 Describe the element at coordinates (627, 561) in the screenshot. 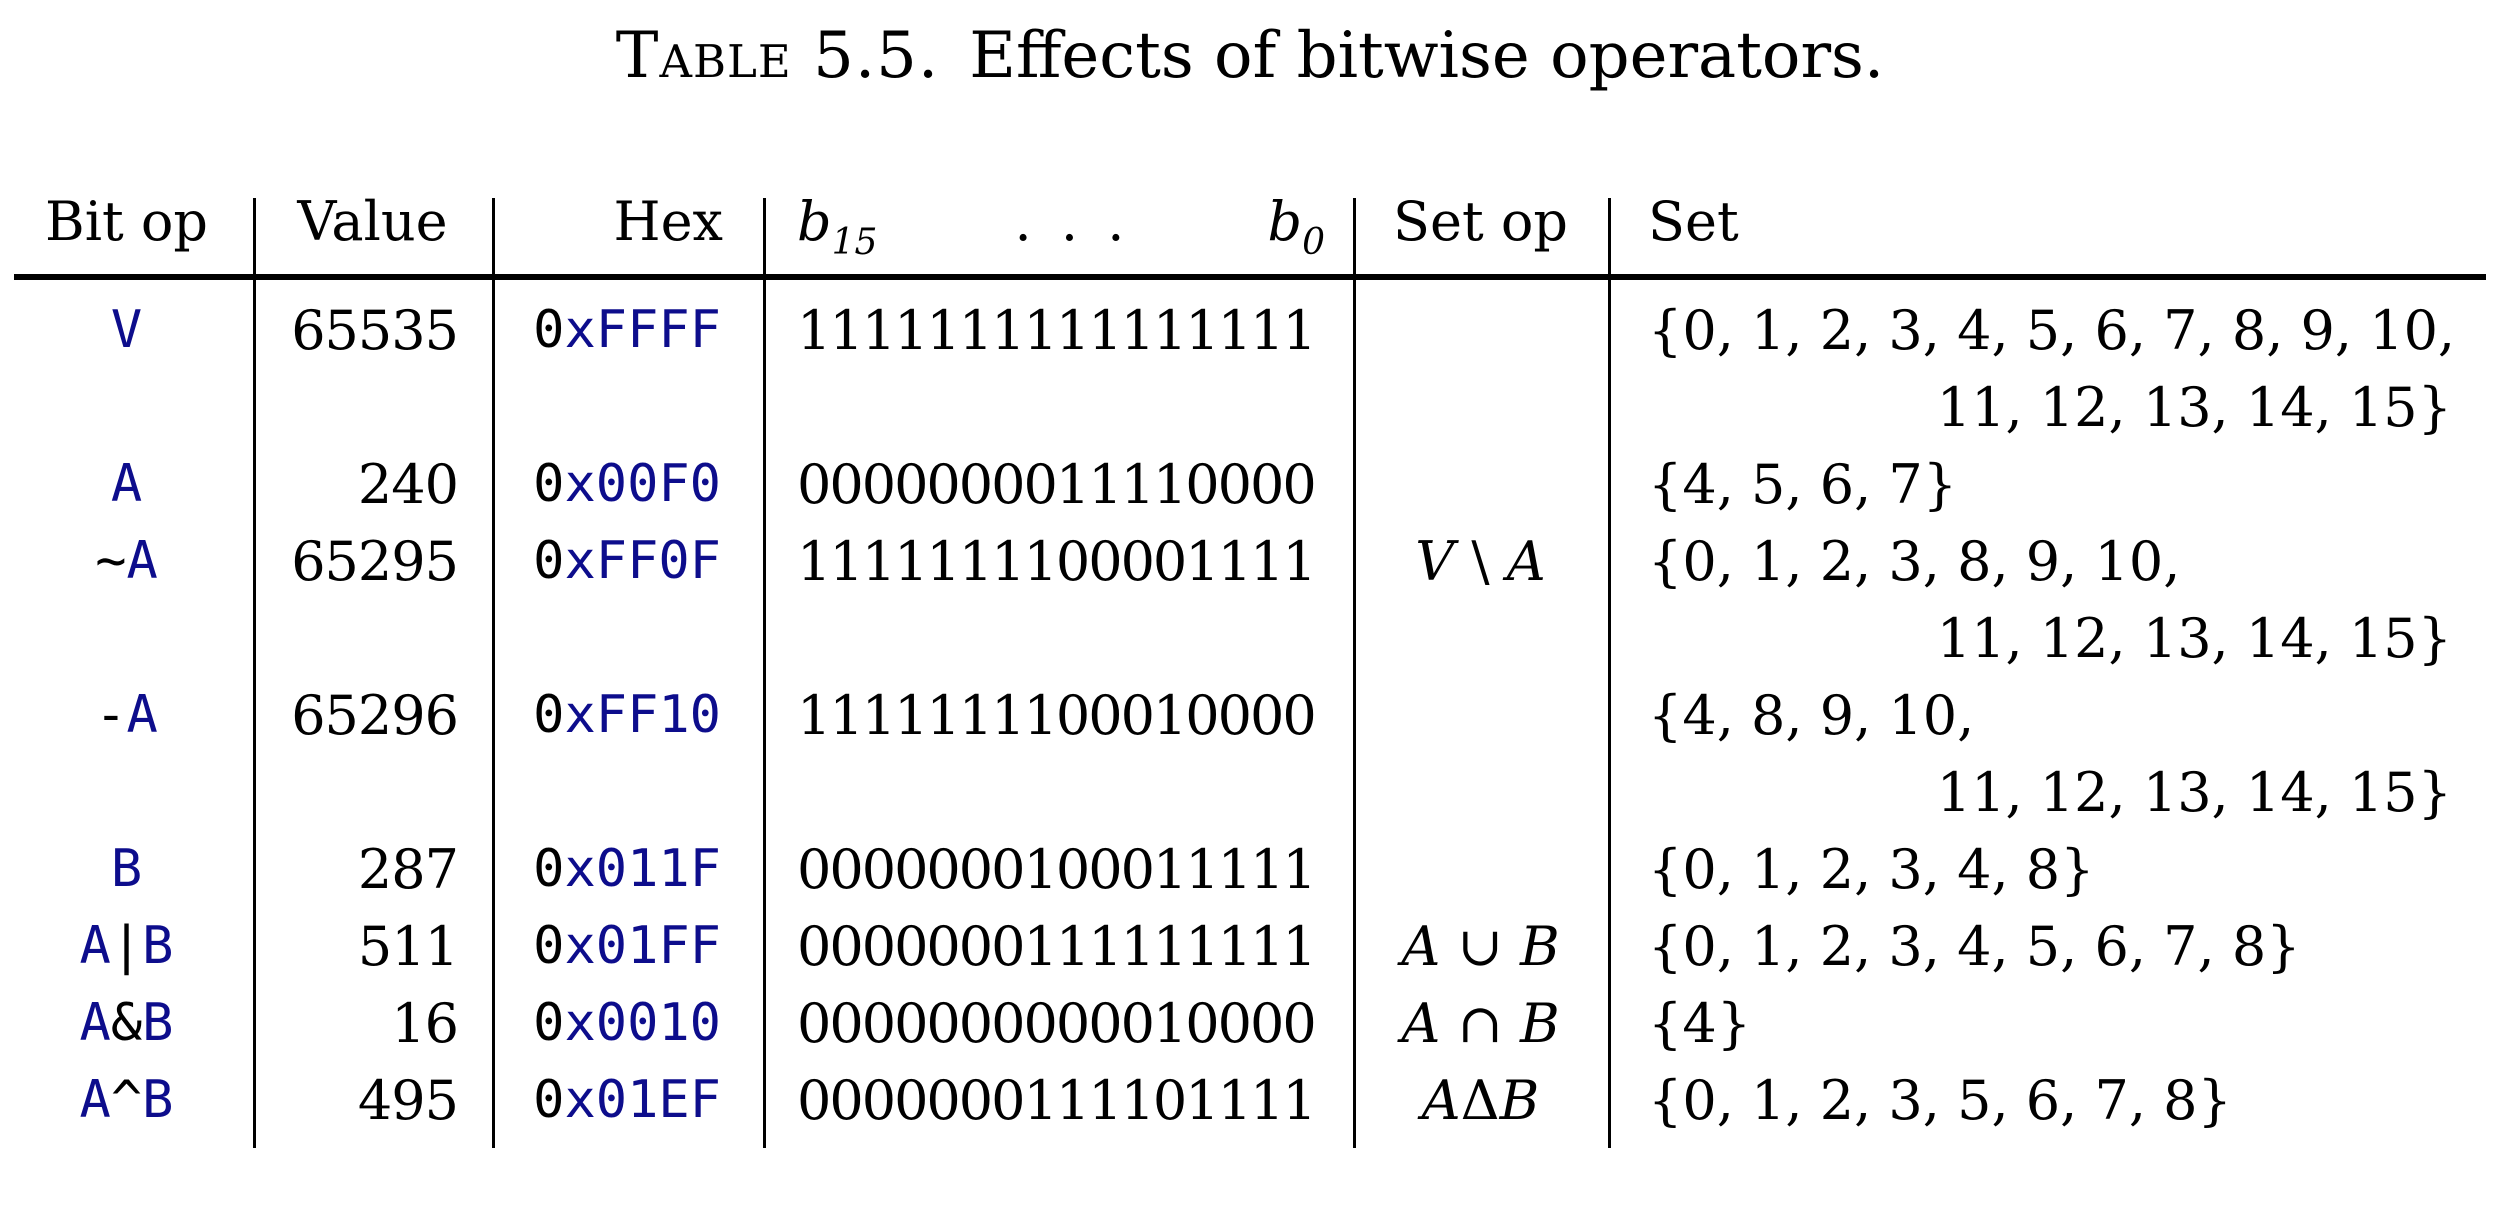

I see `cell-hex: 0xFF0F` at that location.